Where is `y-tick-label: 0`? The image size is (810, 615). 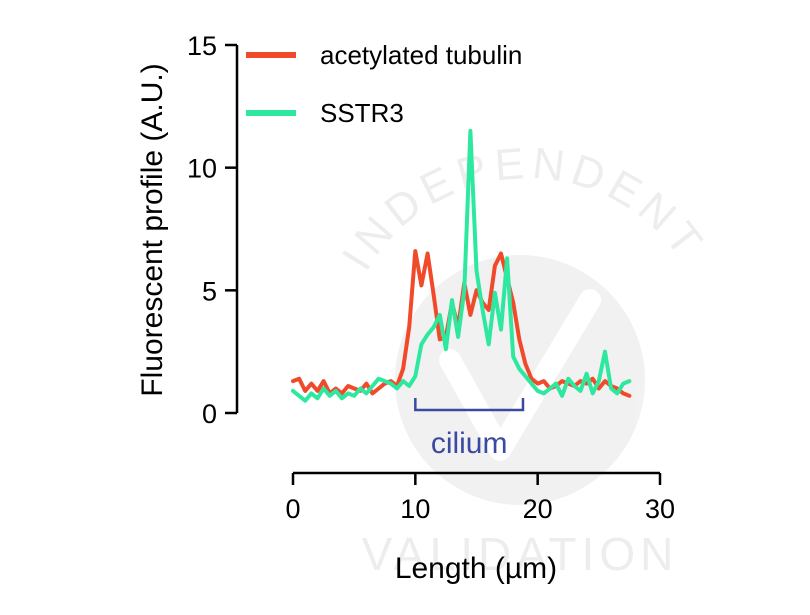 y-tick-label: 0 is located at coordinates (209, 414).